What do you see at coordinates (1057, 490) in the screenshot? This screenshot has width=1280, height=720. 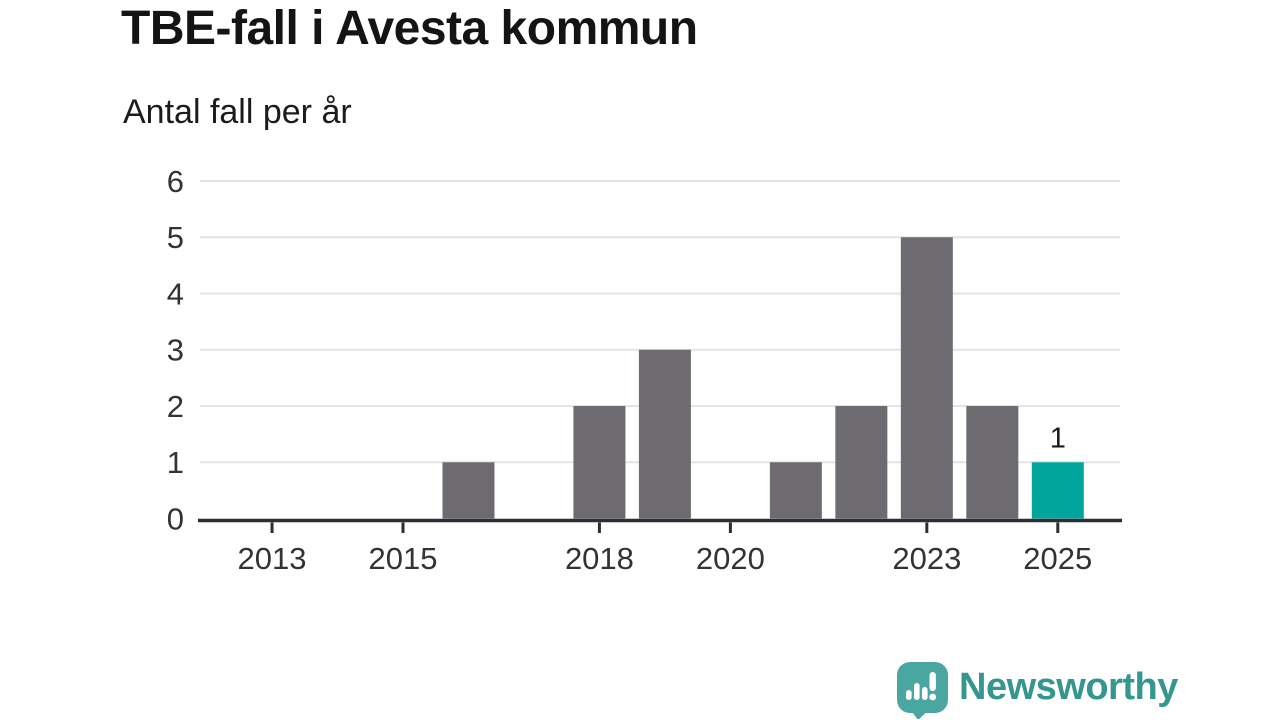 I see `bar-2025` at bounding box center [1057, 490].